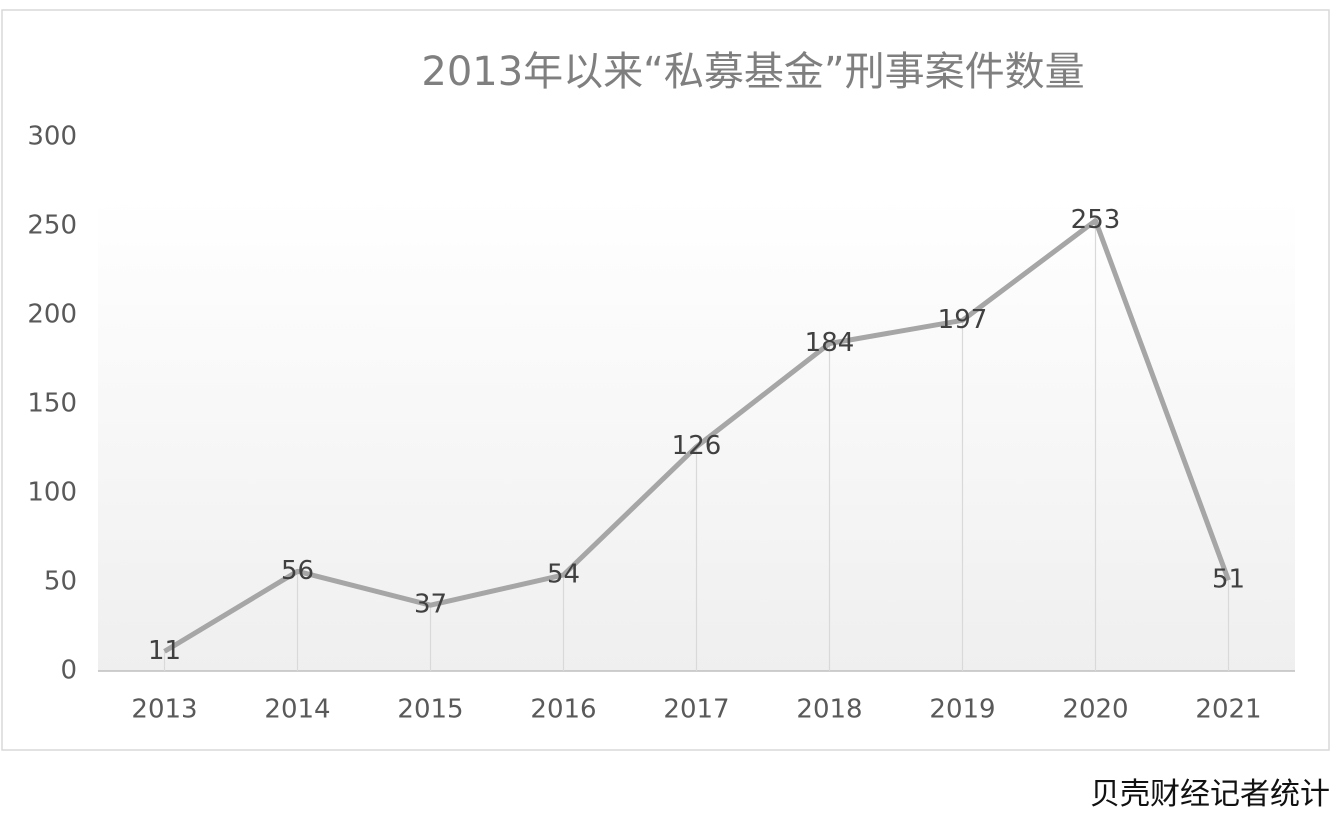 The image size is (1336, 824). I want to click on data-label: 54, so click(563, 574).